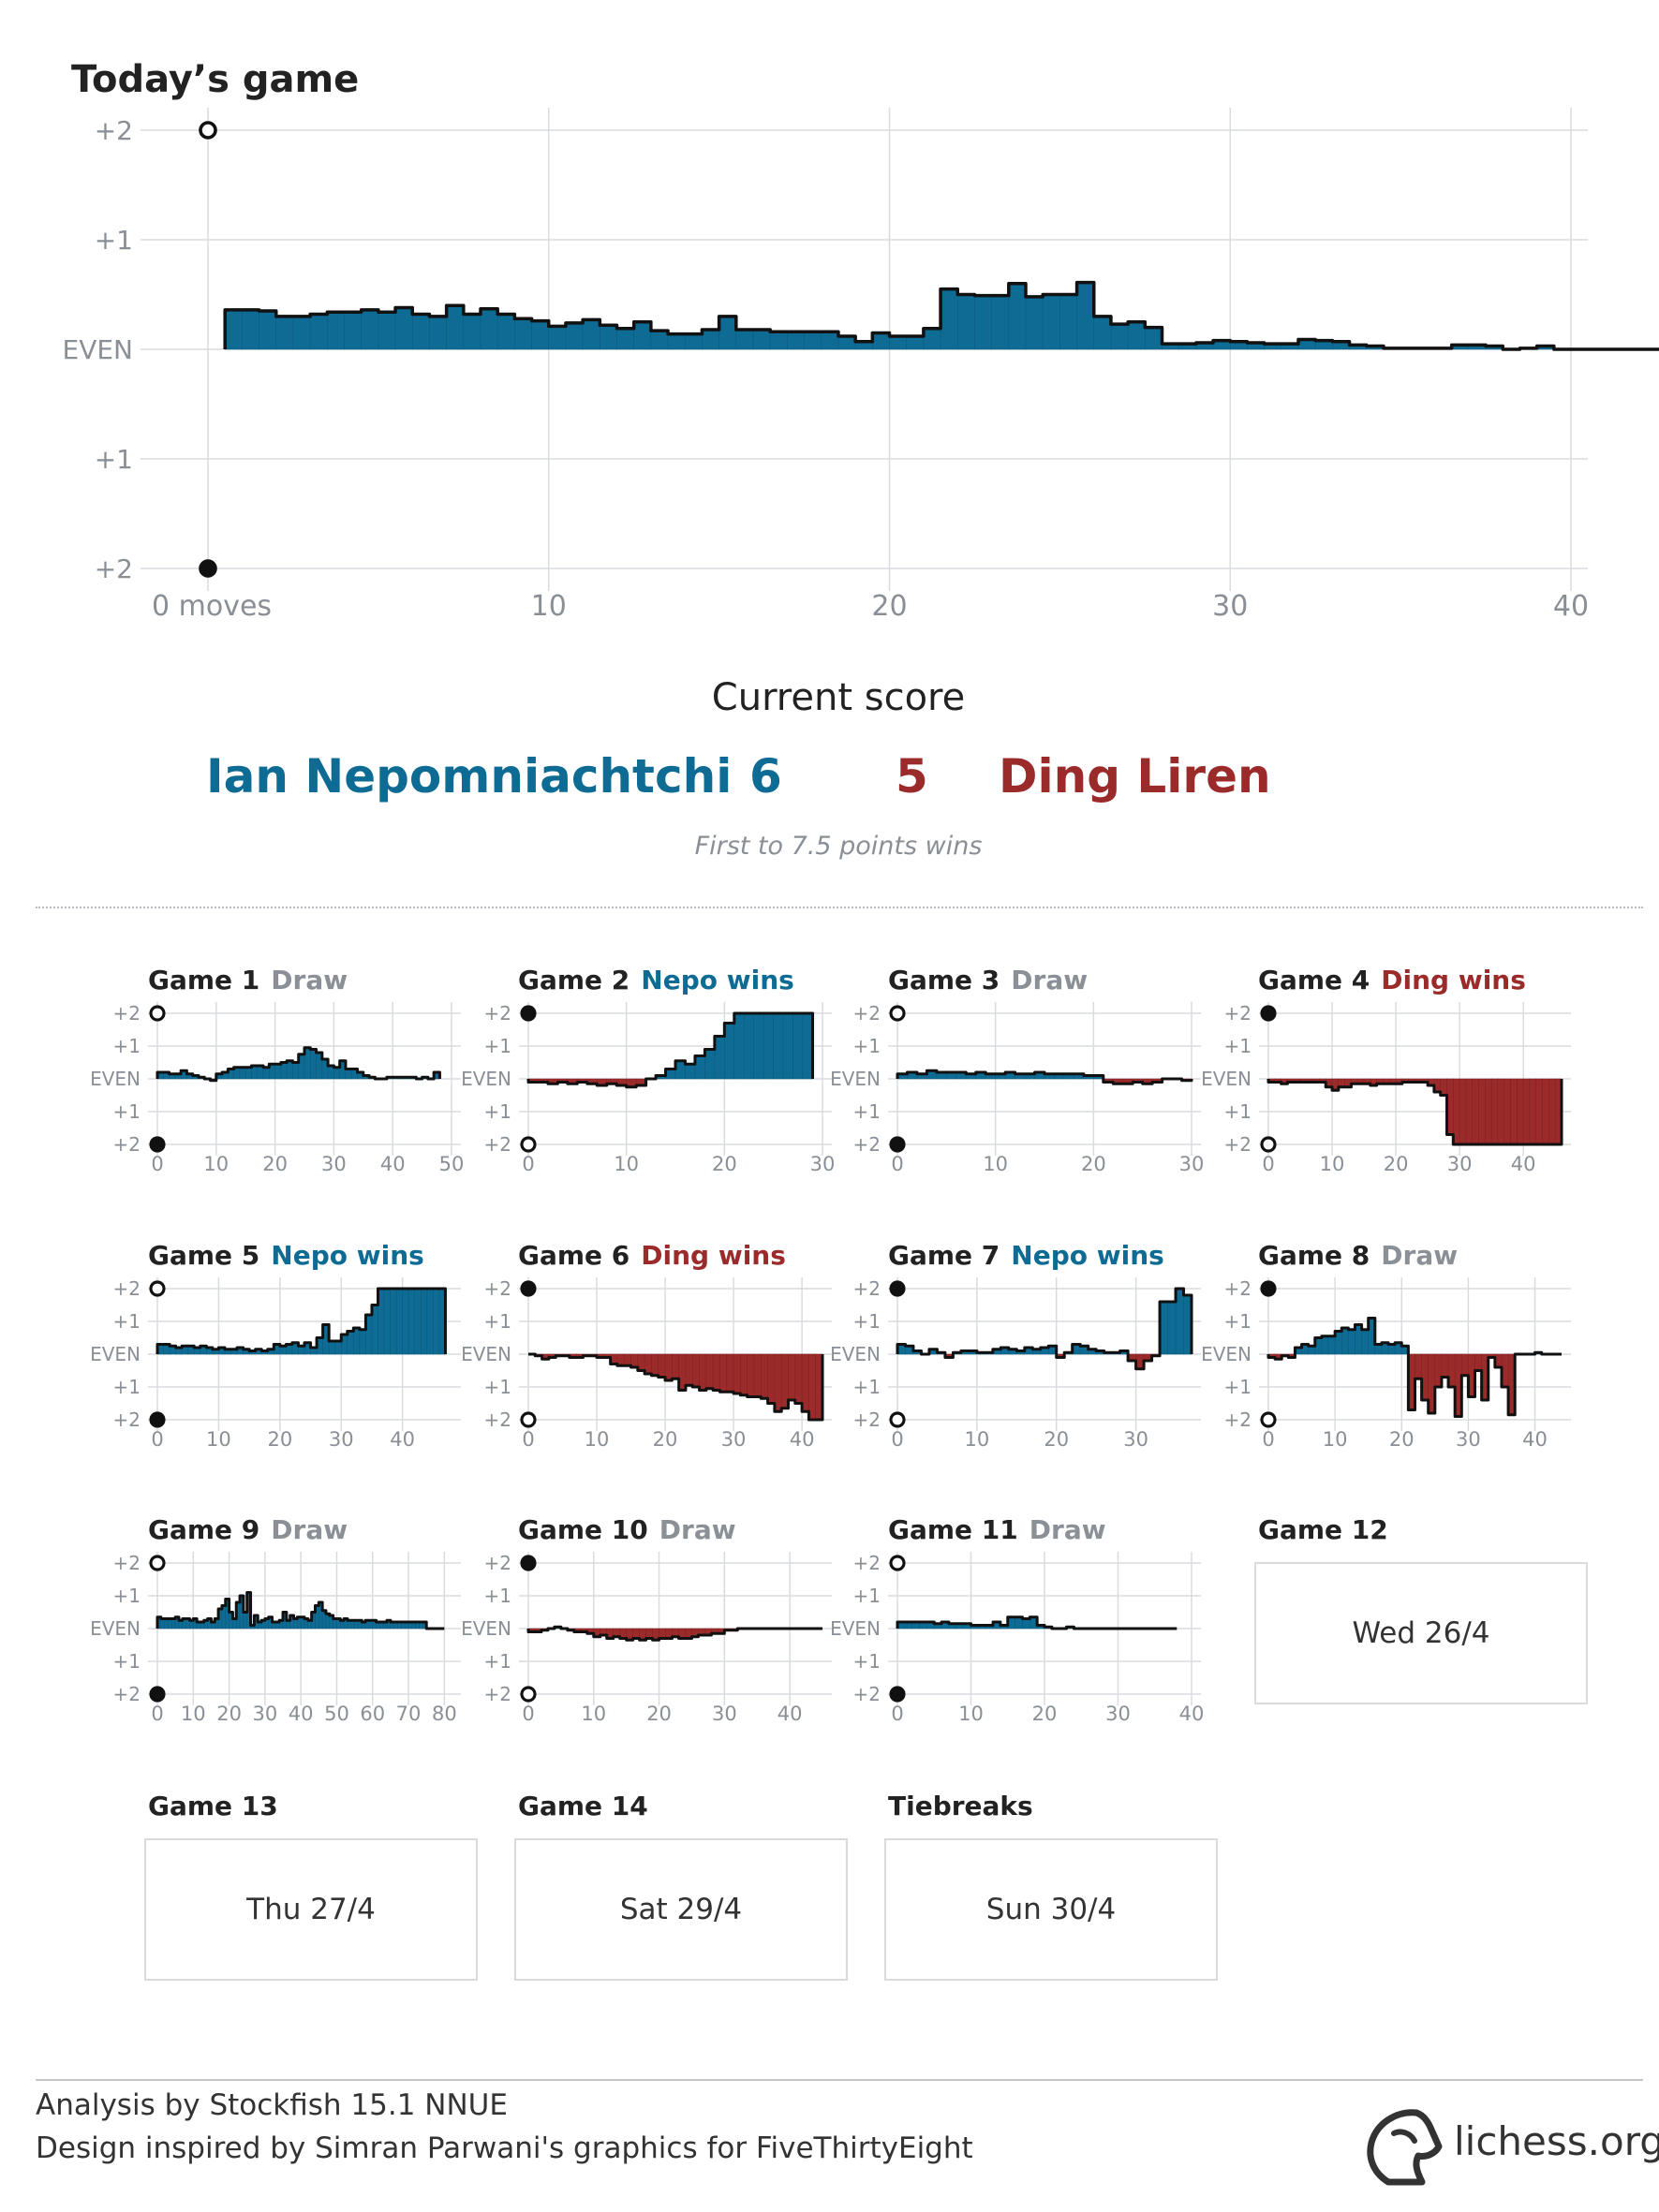 Image resolution: width=1659 pixels, height=2212 pixels. I want to click on section-divider, so click(840, 907).